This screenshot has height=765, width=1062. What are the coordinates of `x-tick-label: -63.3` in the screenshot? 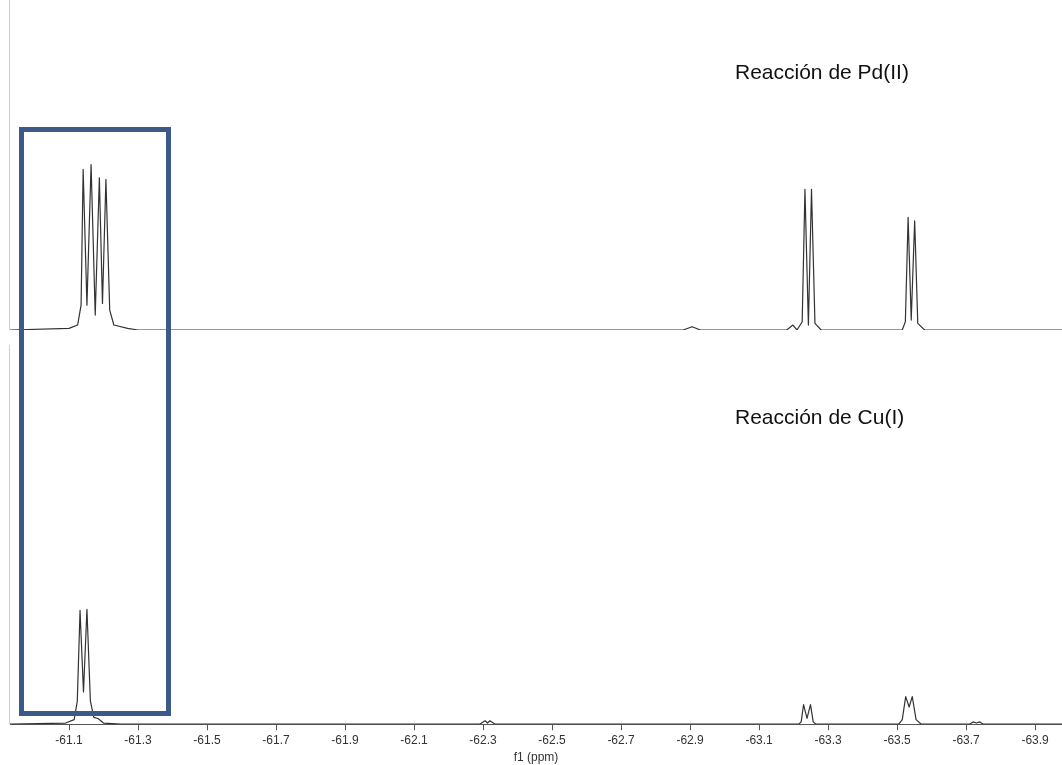 It's located at (828, 739).